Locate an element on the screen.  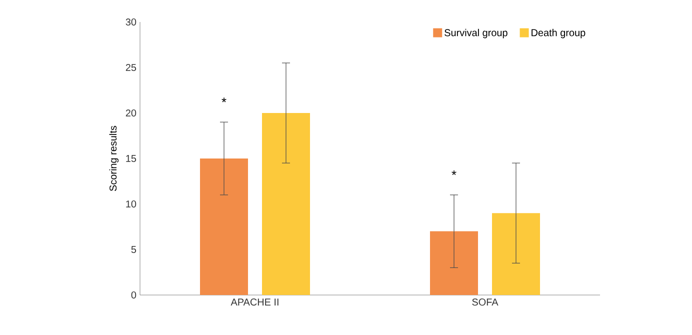
legend-label: Survival group is located at coordinates (476, 33).